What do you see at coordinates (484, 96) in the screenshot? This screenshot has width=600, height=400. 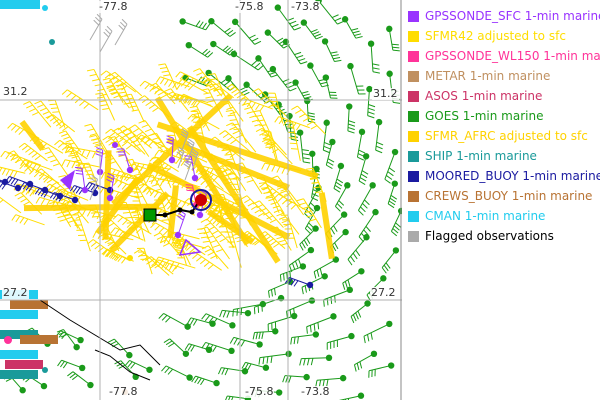 I see `legend-label: ASOS 1-min marine` at bounding box center [484, 96].